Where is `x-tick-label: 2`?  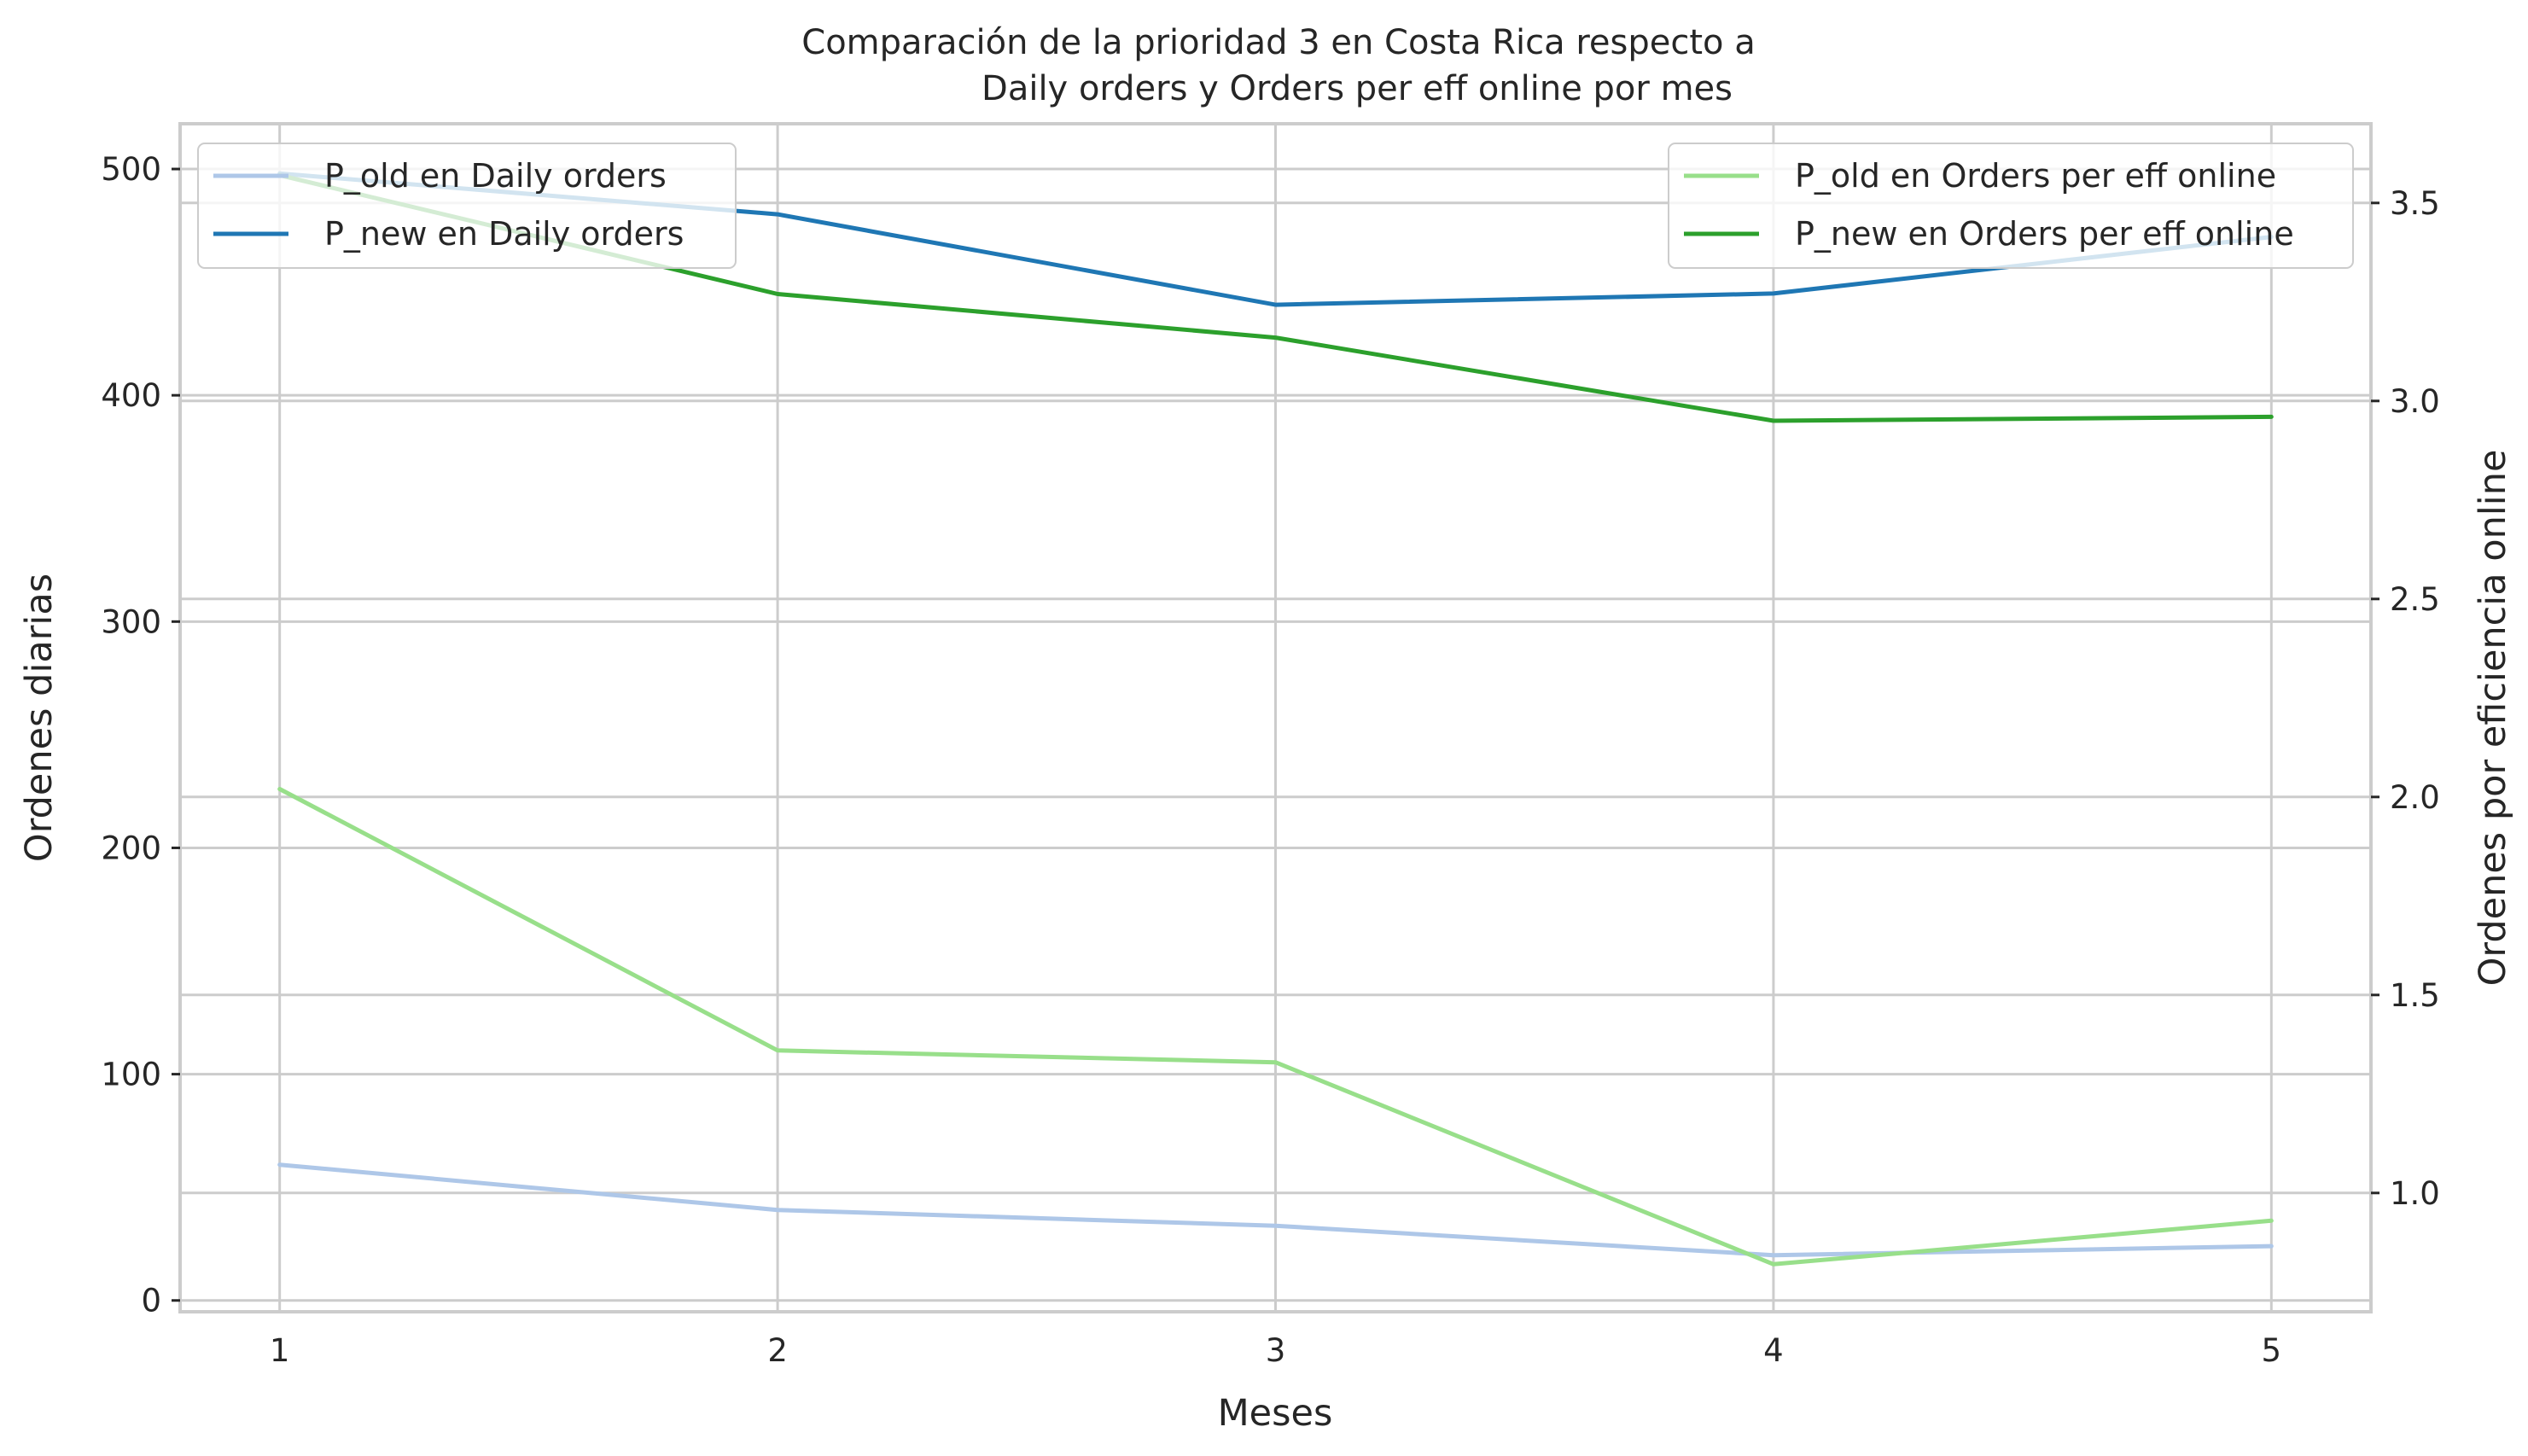 x-tick-label: 2 is located at coordinates (777, 1350).